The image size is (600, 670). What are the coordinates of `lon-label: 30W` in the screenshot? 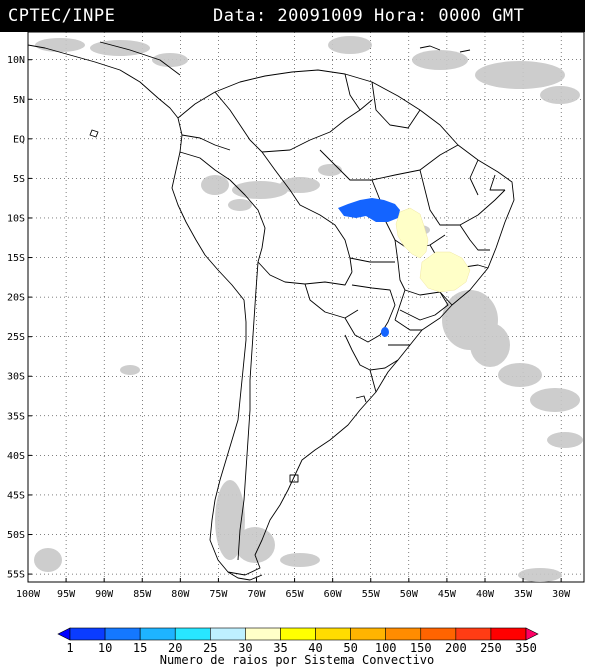 It's located at (561, 594).